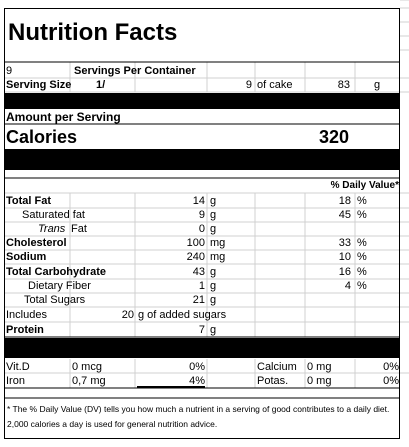  What do you see at coordinates (344, 272) in the screenshot?
I see `nutrient-dv: 16` at bounding box center [344, 272].